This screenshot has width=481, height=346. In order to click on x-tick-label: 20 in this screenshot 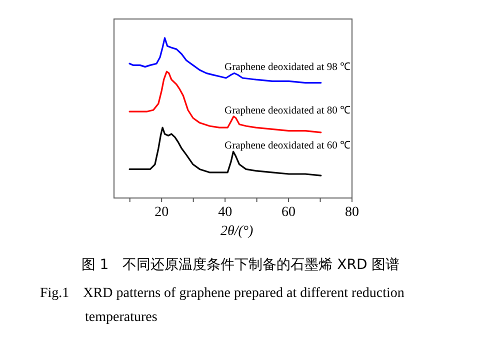, I will do `click(161, 212)`.